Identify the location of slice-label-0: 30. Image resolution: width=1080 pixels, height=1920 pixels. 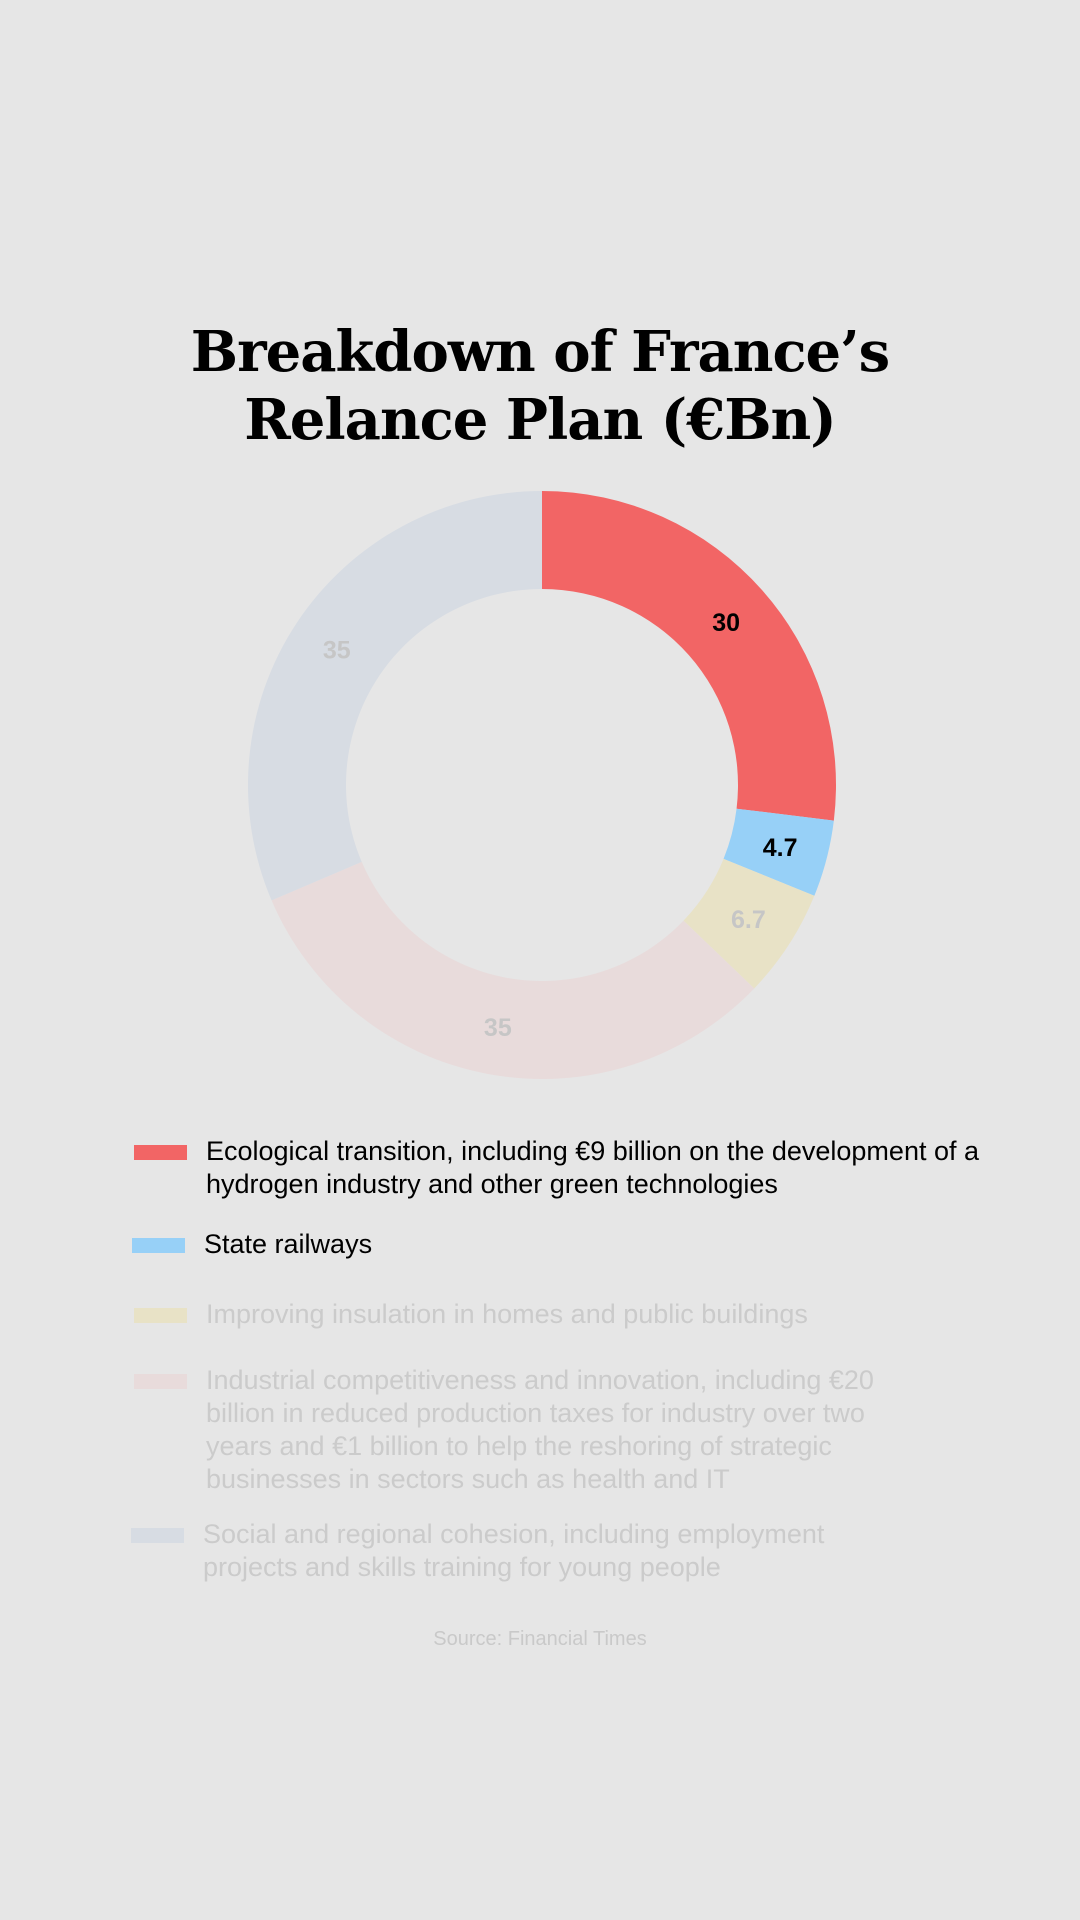
(726, 623).